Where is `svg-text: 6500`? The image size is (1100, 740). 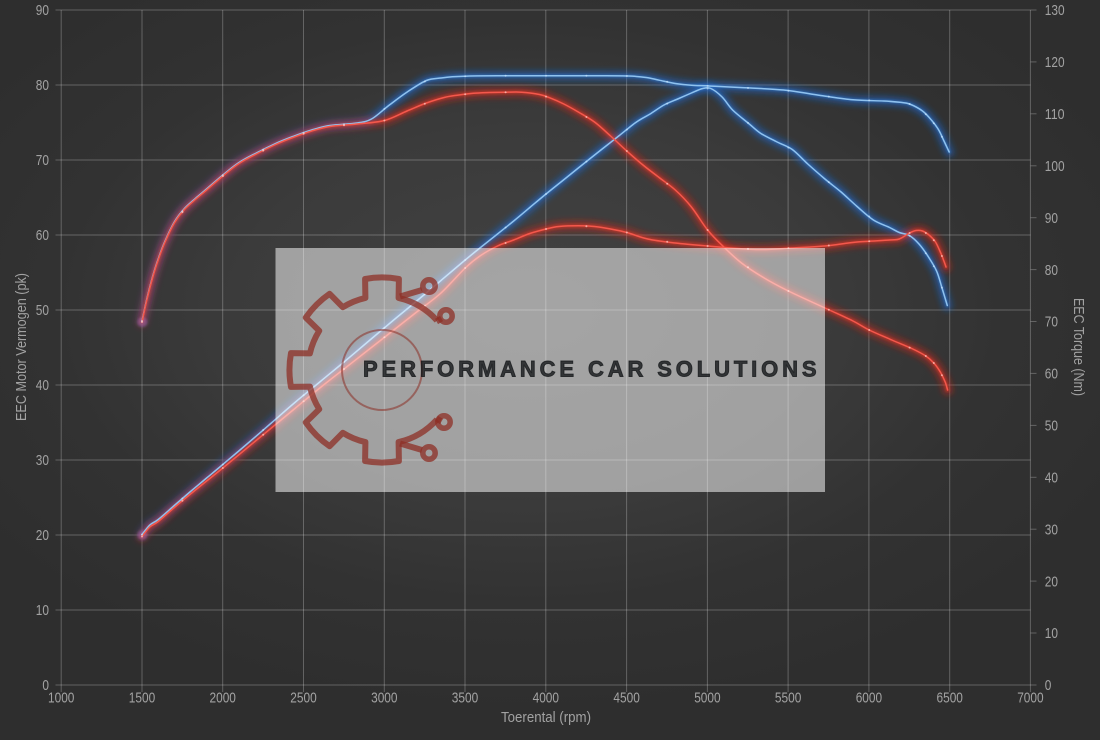
svg-text: 6500 is located at coordinates (950, 697).